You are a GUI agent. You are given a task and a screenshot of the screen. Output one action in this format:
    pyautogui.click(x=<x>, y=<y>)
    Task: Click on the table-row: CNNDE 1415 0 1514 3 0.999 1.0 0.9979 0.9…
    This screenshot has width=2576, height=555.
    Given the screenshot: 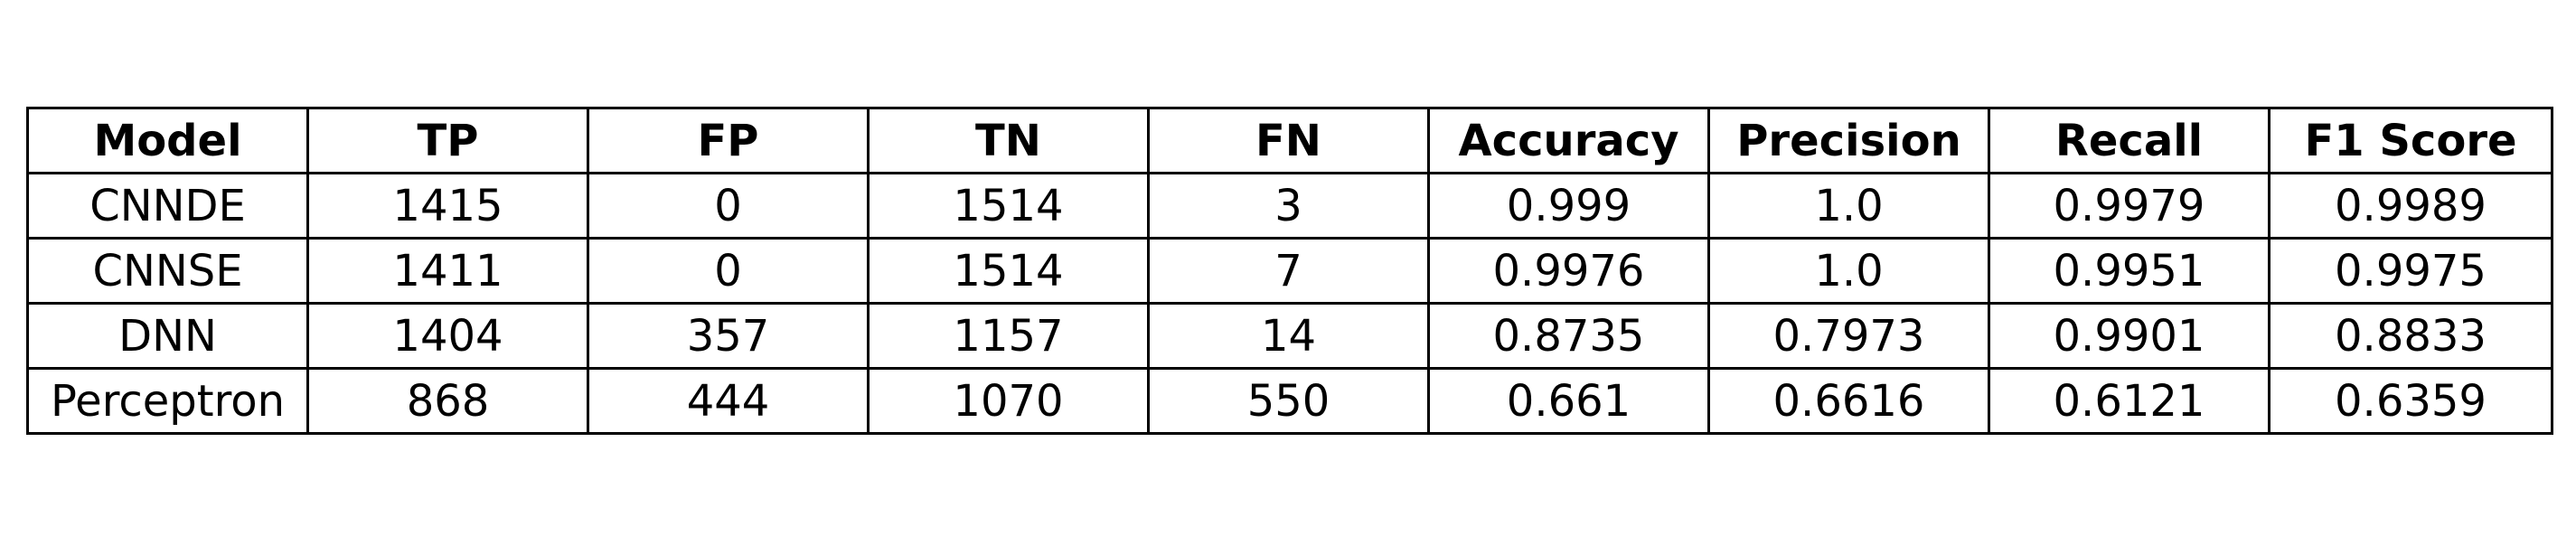 What is the action you would take?
    pyautogui.click(x=1289, y=206)
    